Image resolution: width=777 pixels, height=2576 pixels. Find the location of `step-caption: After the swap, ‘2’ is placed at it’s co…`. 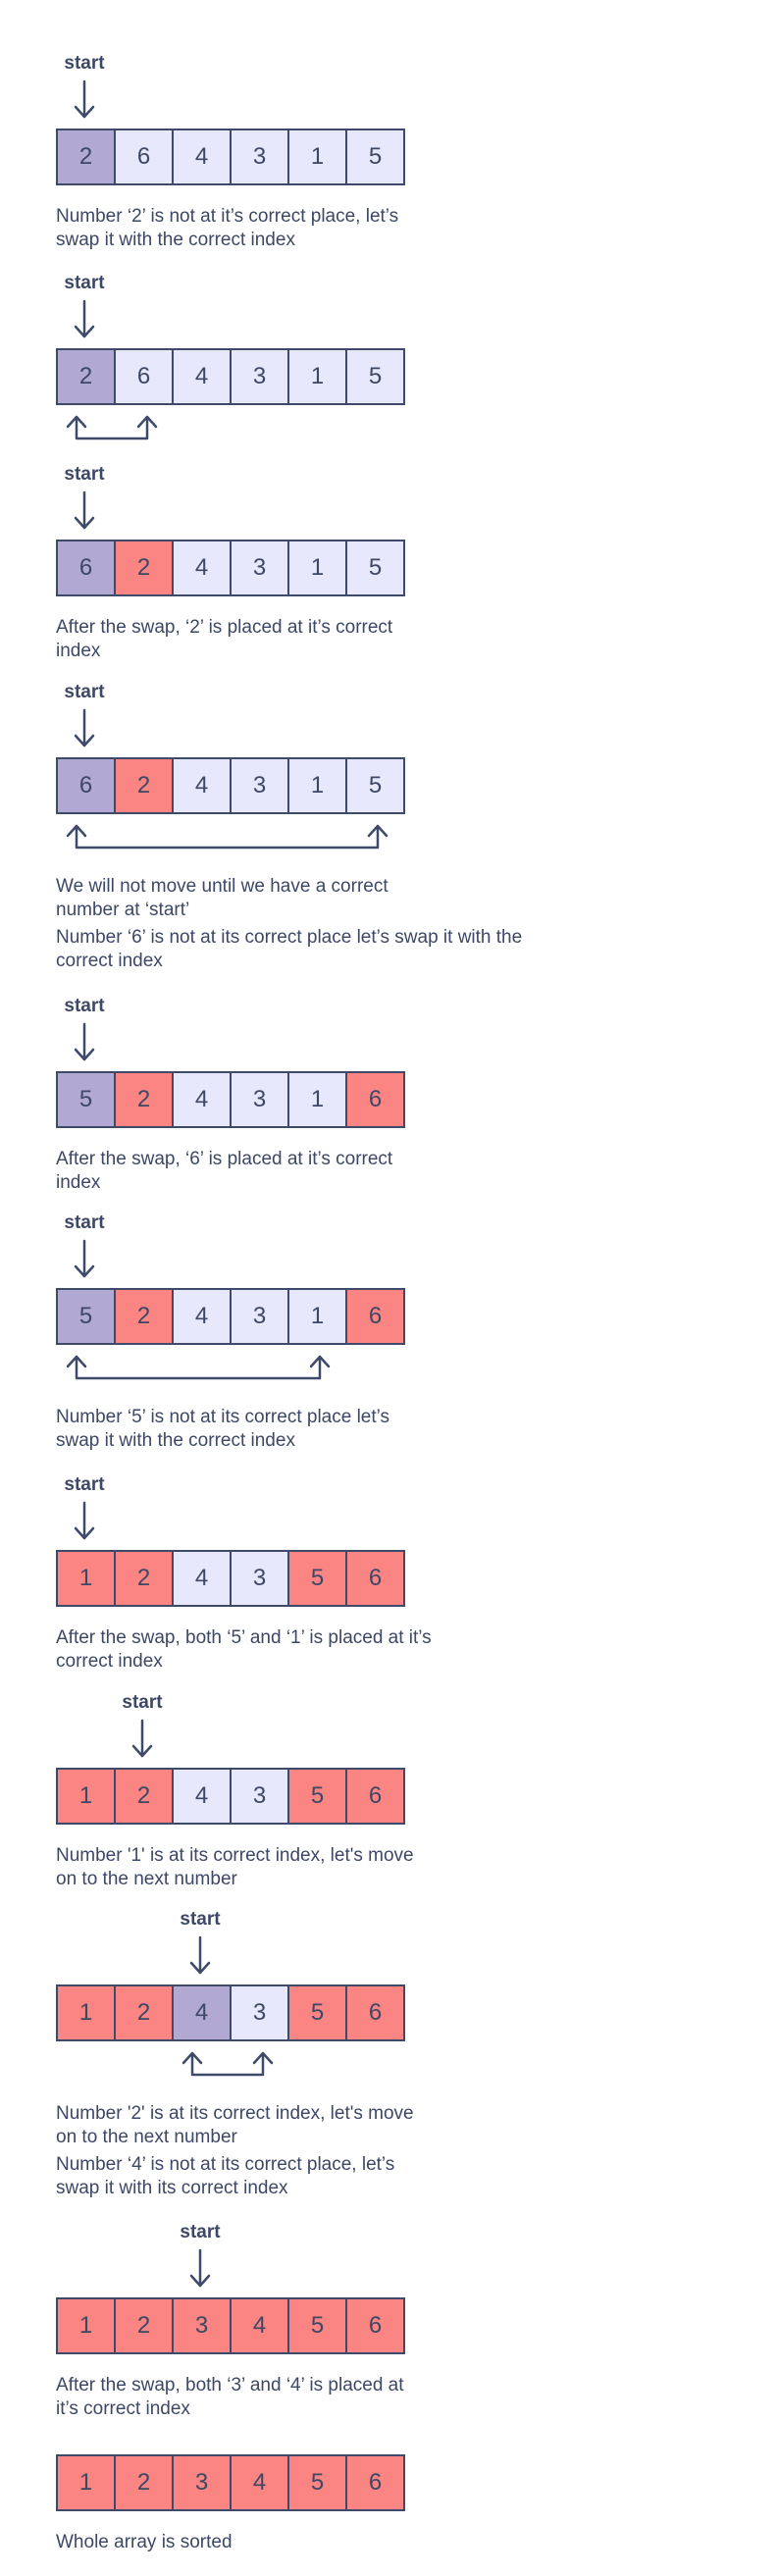

step-caption: After the swap, ‘2’ is placed at it’s co… is located at coordinates (224, 639).